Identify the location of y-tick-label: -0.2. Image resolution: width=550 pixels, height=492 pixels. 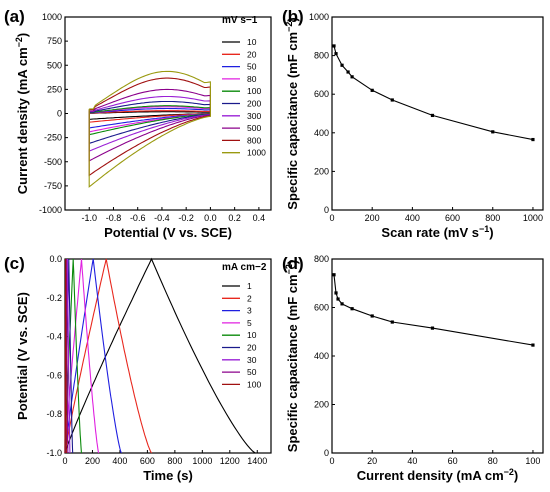
(54, 298).